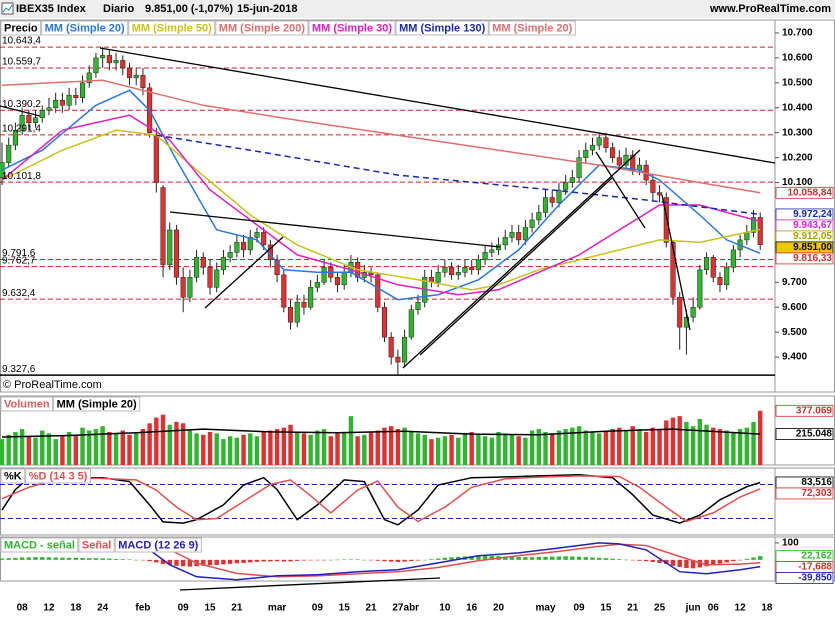 The height and width of the screenshot is (620, 835). What do you see at coordinates (262, 28) in the screenshot?
I see `legend-item: MM (Simple 200)` at bounding box center [262, 28].